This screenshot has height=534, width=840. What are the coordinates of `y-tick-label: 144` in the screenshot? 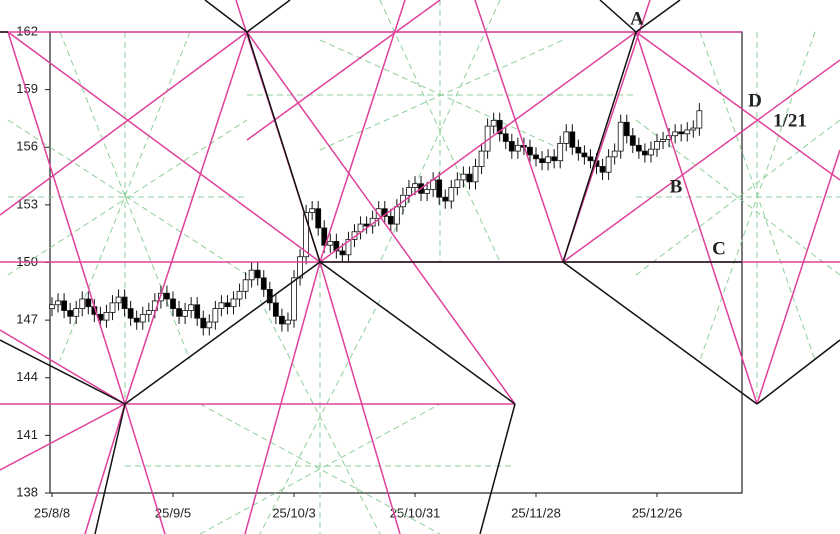 It's located at (27, 376).